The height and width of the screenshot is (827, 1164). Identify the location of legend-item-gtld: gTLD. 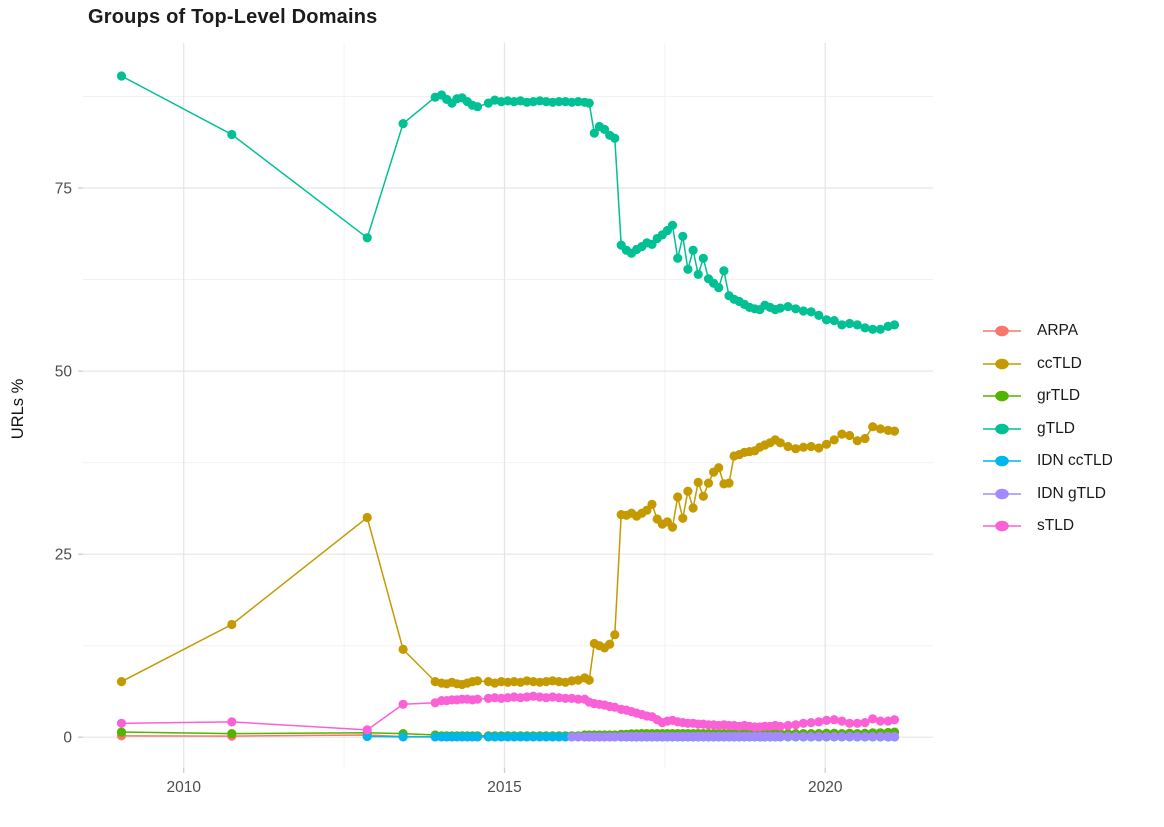
(1047, 429).